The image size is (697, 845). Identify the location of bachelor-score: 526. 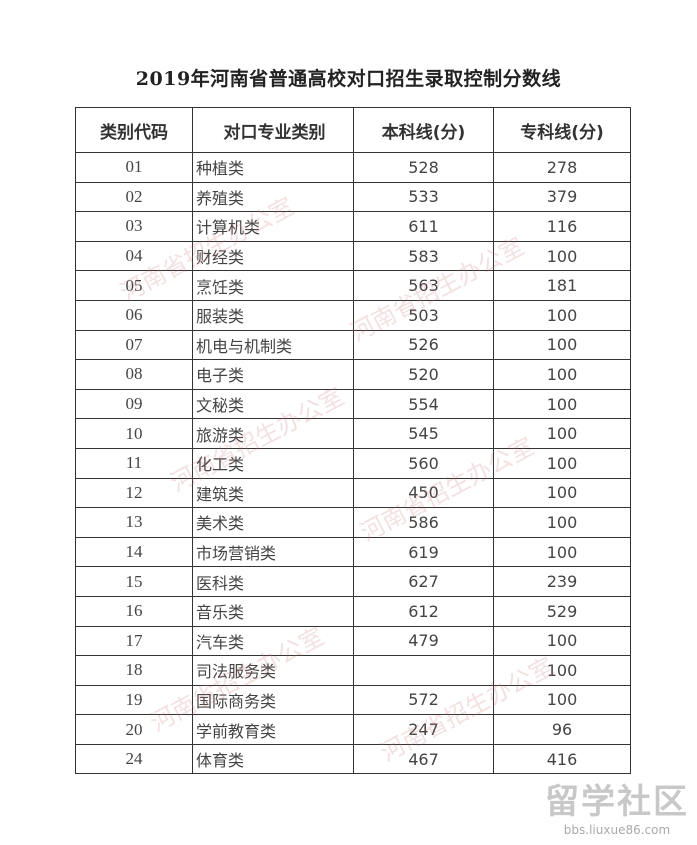
(423, 345).